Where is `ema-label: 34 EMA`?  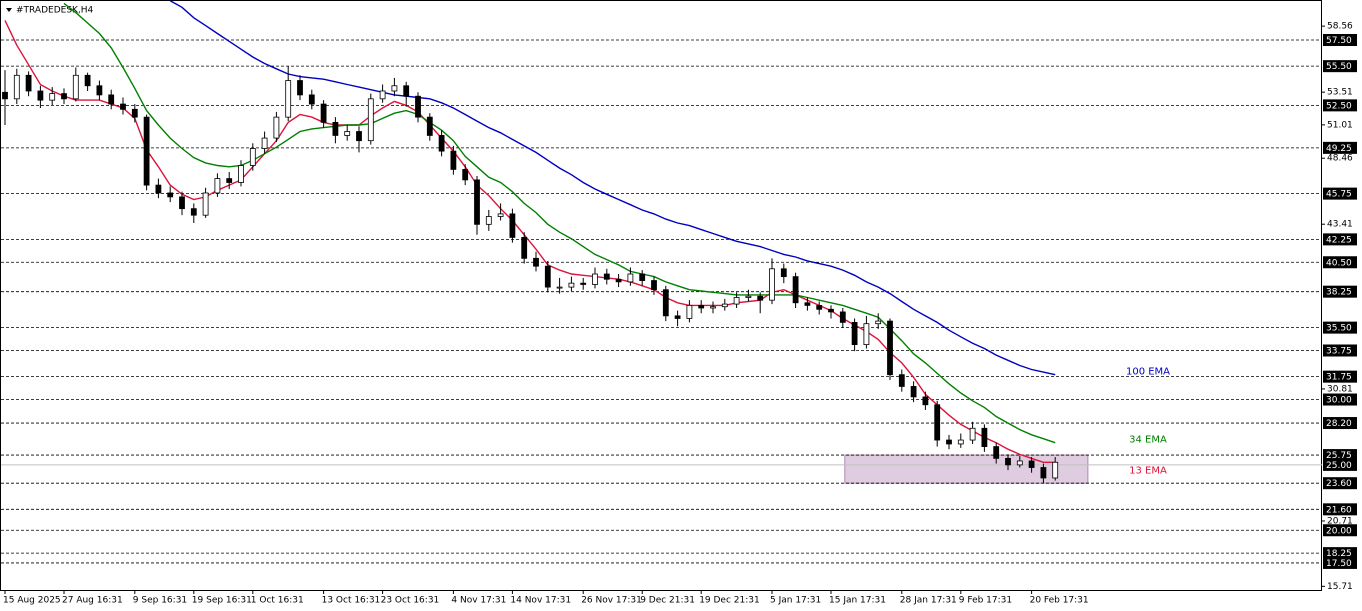 ema-label: 34 EMA is located at coordinates (1148, 440).